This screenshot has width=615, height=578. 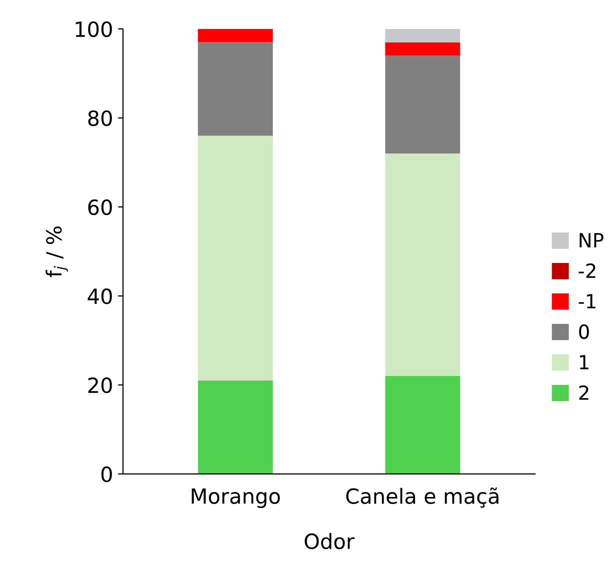 I want to click on y-tick-label: 60, so click(x=100, y=207).